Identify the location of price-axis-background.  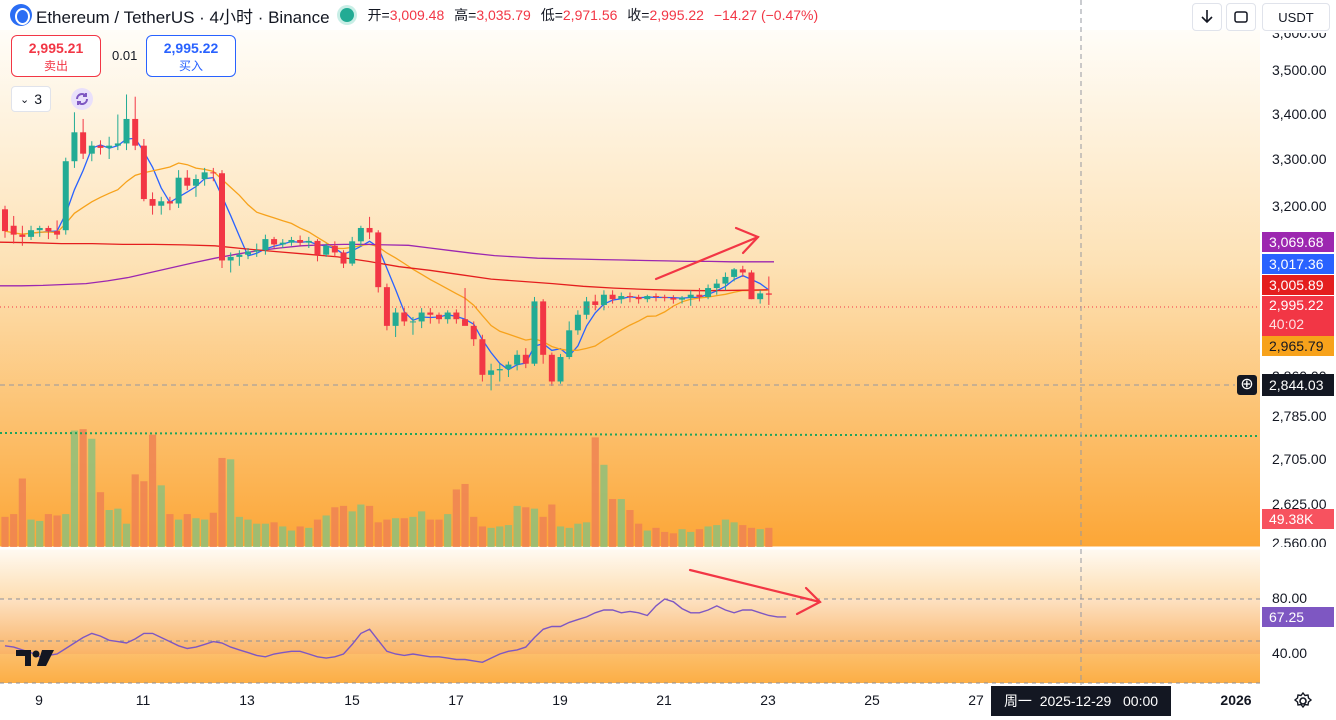
(1299, 357).